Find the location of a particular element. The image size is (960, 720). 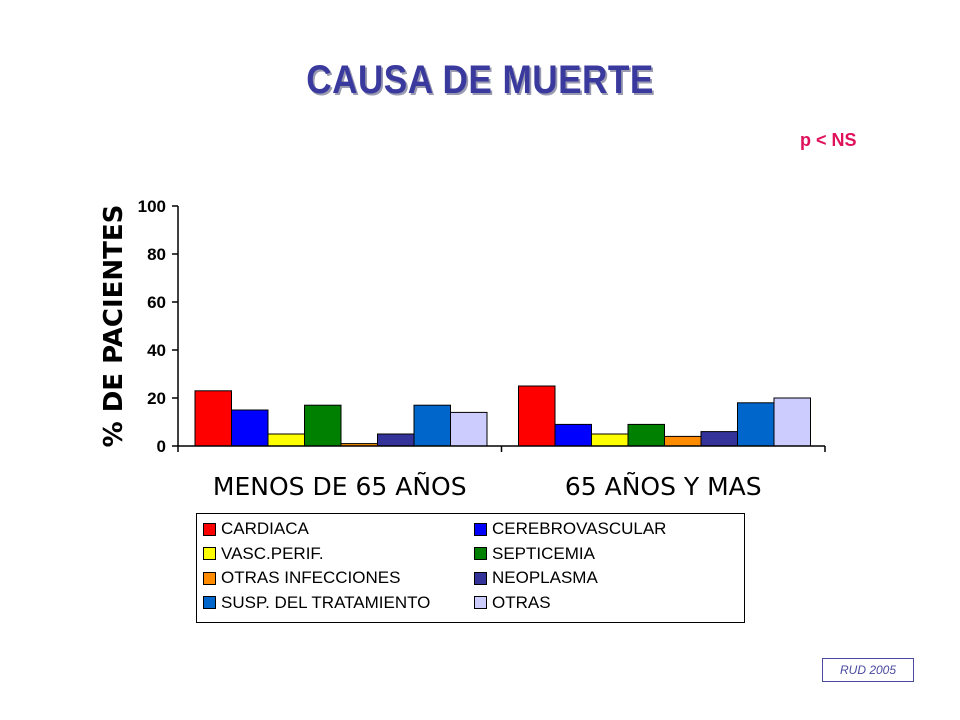

y-tick-label: 40 is located at coordinates (156, 350).